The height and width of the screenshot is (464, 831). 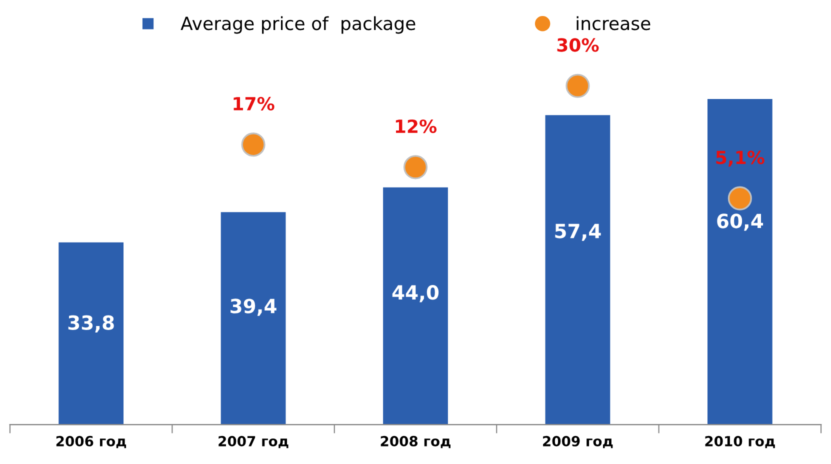 What do you see at coordinates (416, 126) in the screenshot?
I see `data-label: 12%` at bounding box center [416, 126].